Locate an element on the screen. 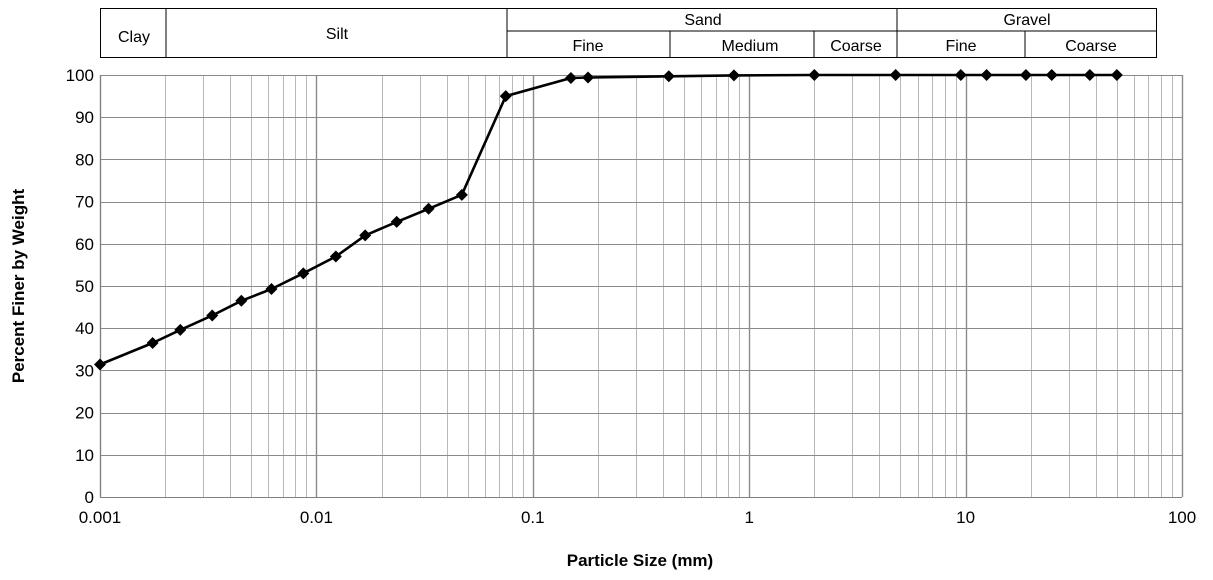  y-tick-label: 80 is located at coordinates (84, 159).